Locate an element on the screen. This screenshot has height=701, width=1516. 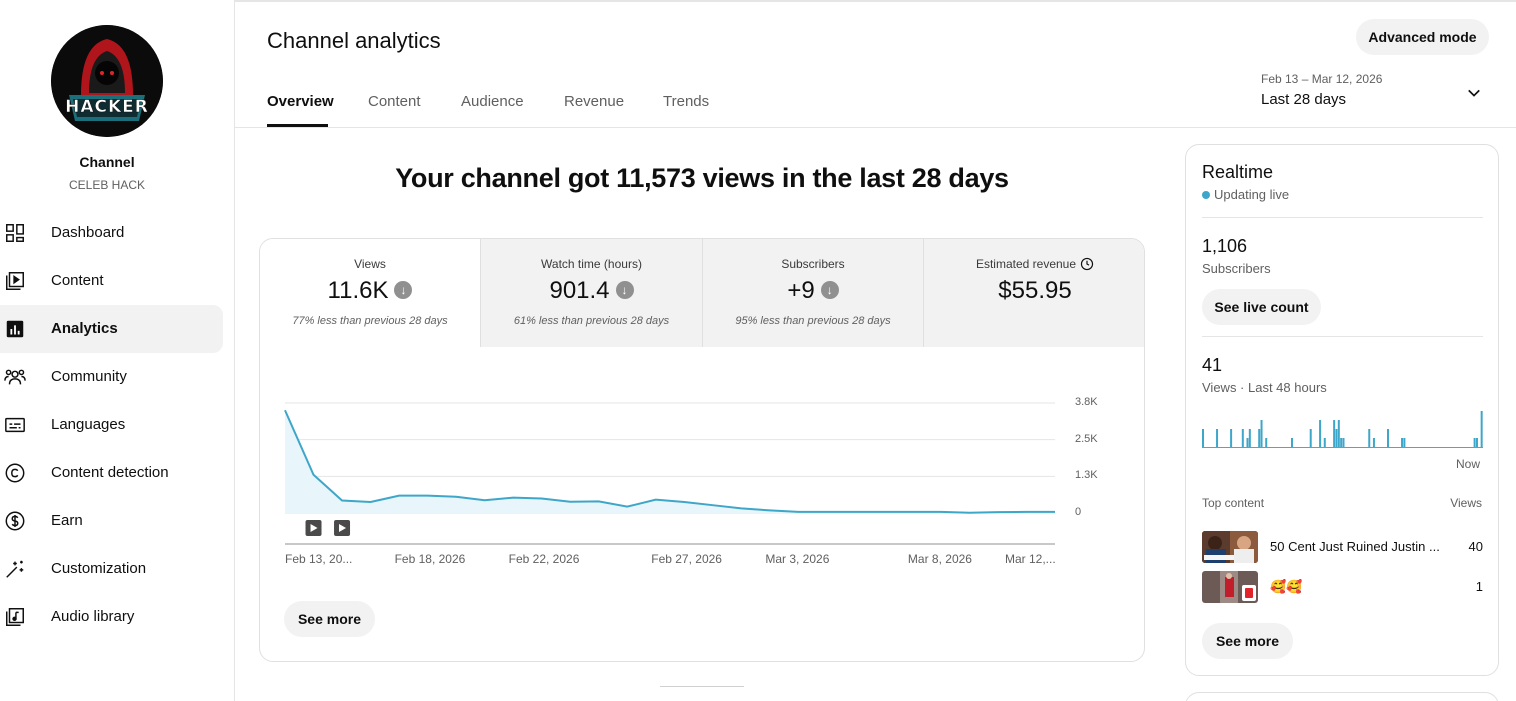
hacker-logo-image is located at coordinates (107, 81).